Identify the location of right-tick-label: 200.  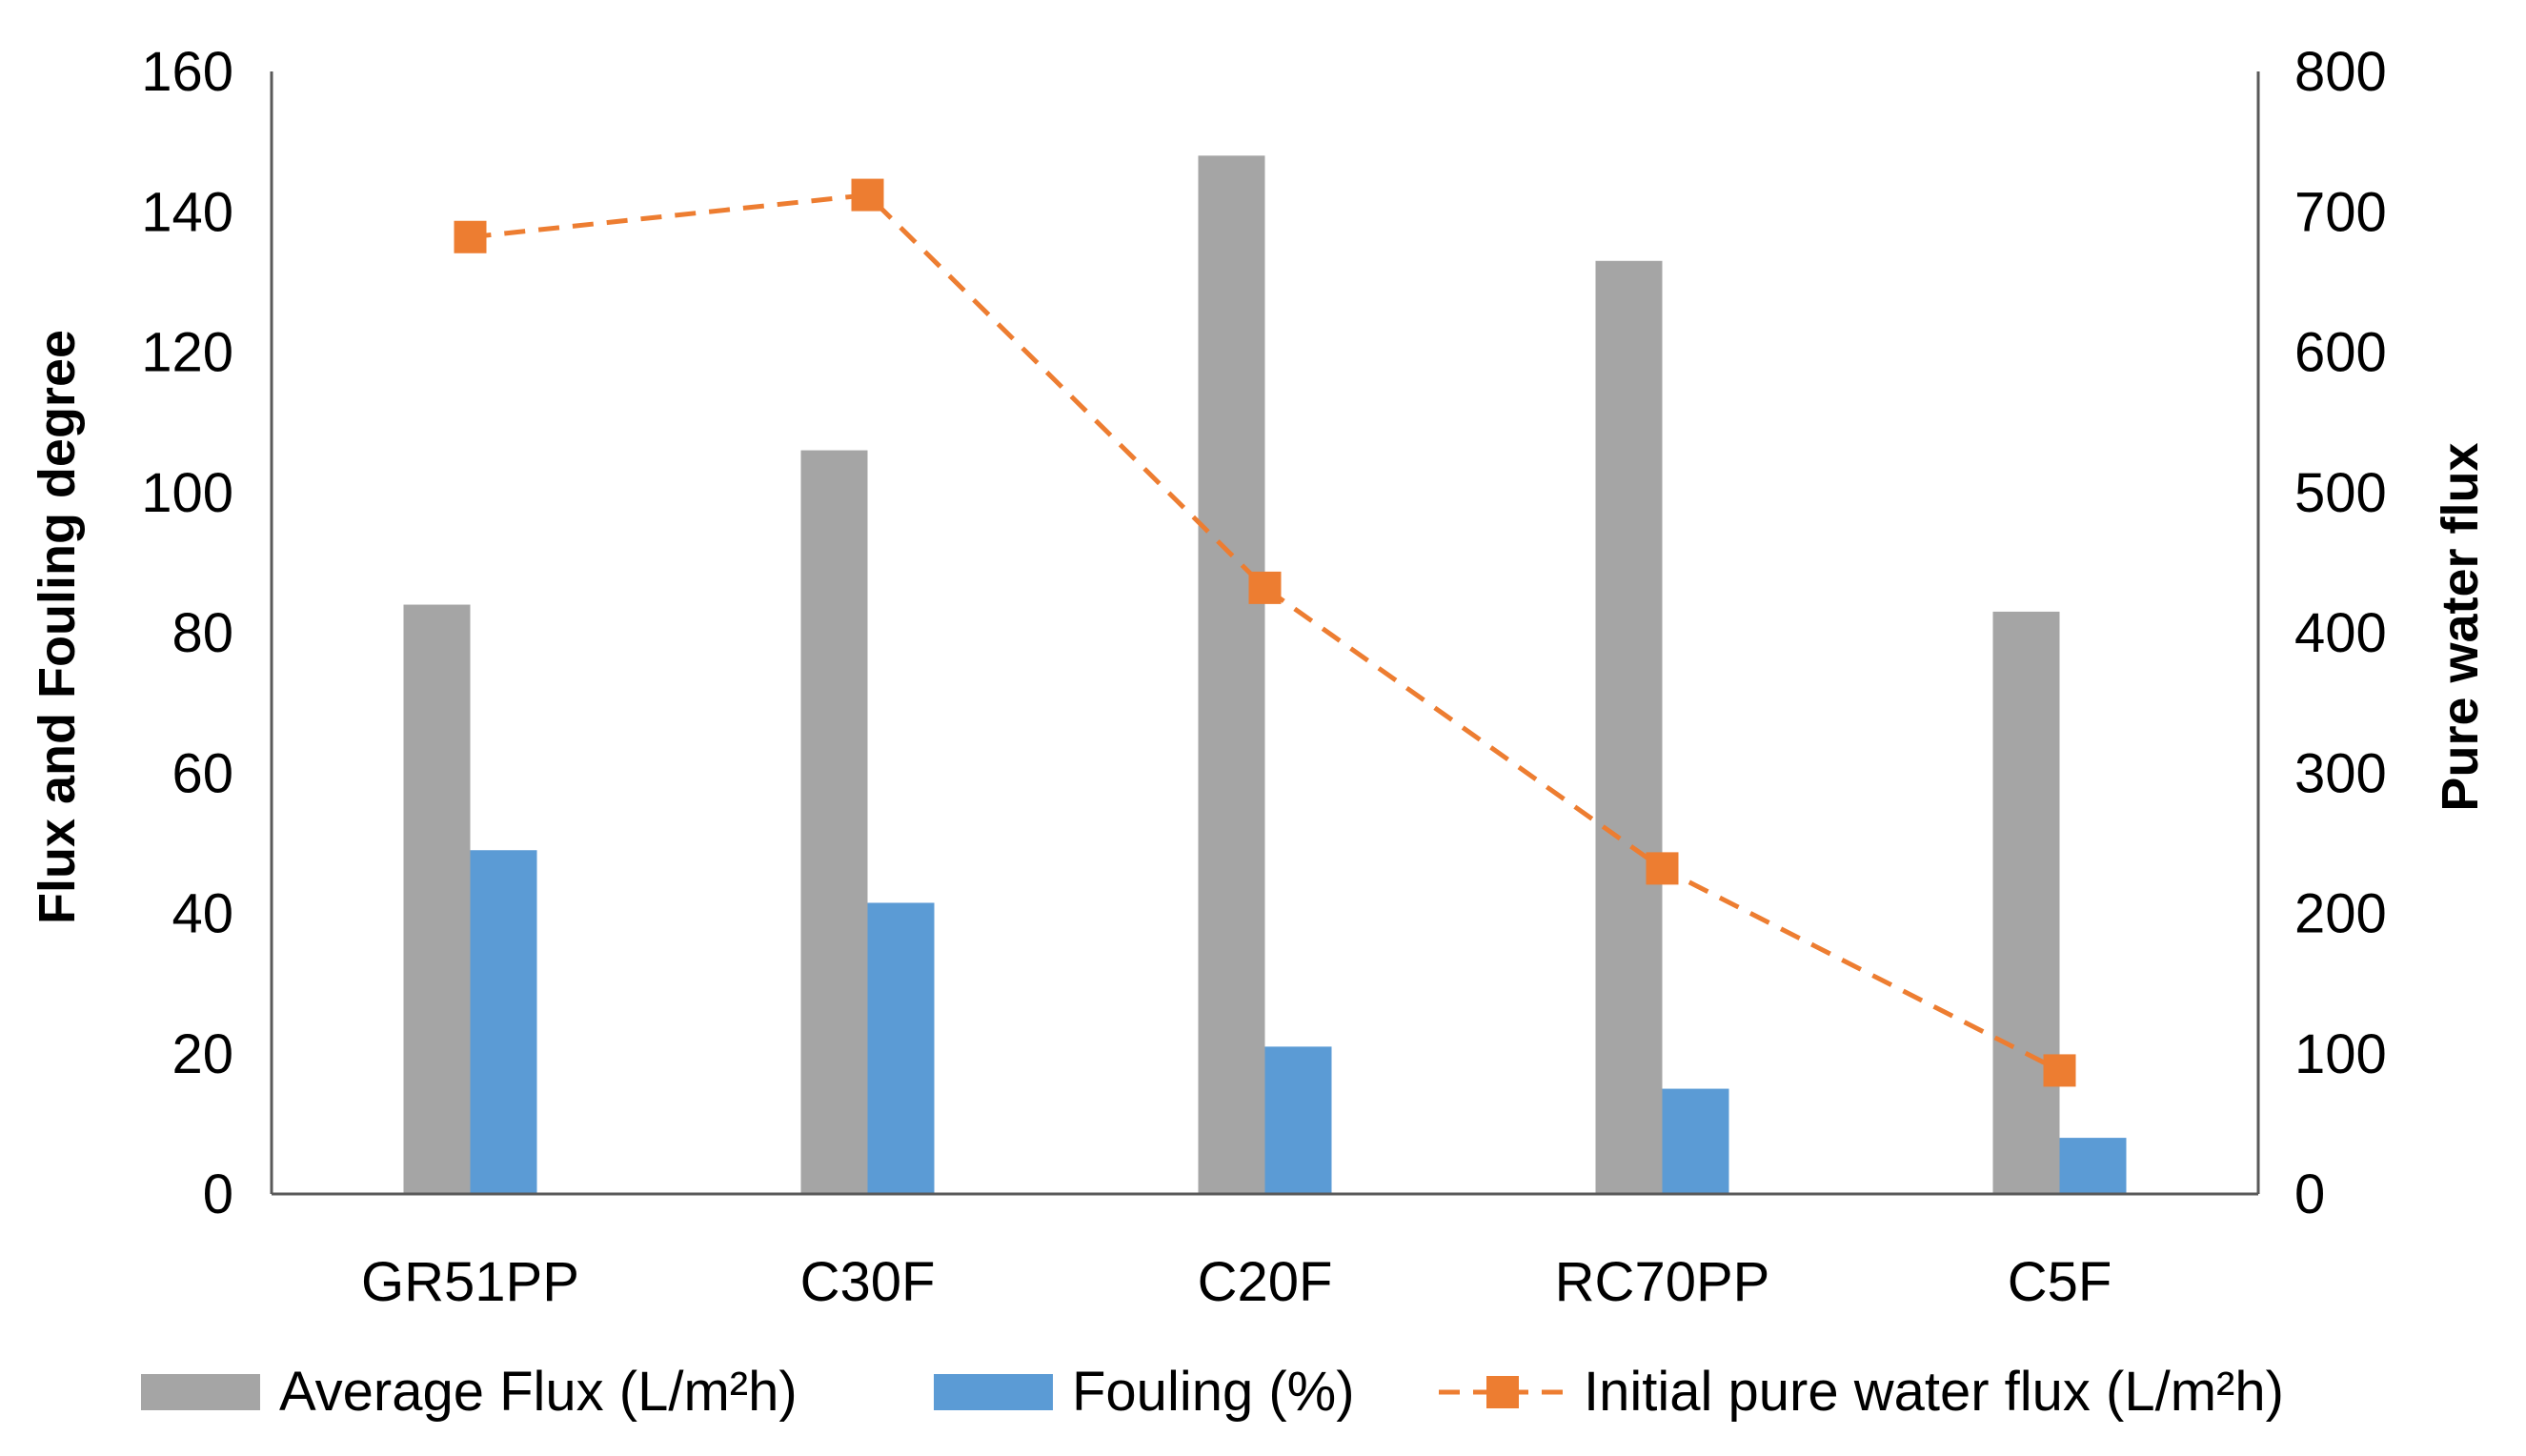
(2340, 914).